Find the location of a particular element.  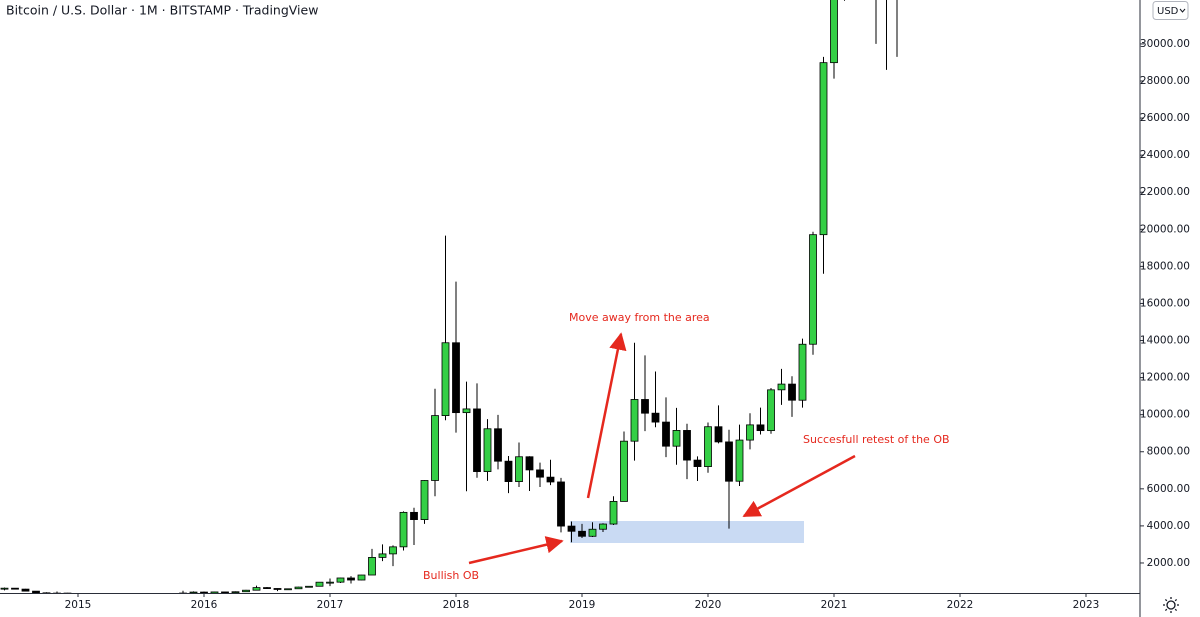

x-tick-label: 2023 is located at coordinates (1086, 605).